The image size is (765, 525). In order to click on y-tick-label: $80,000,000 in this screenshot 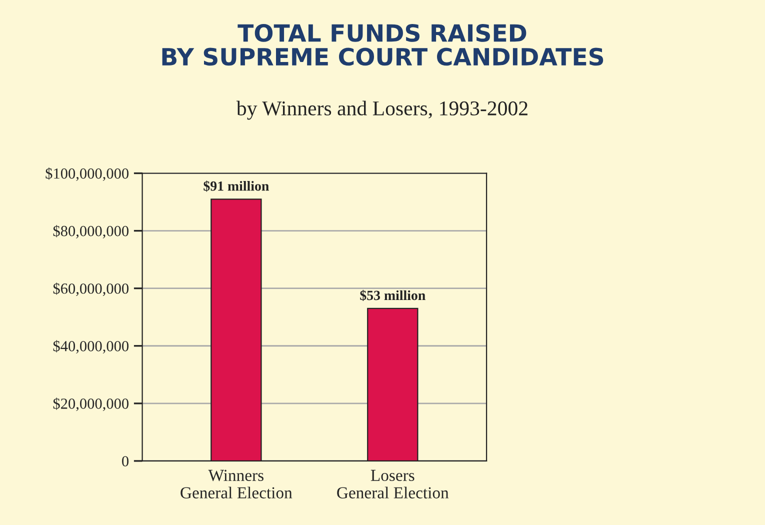, I will do `click(91, 231)`.